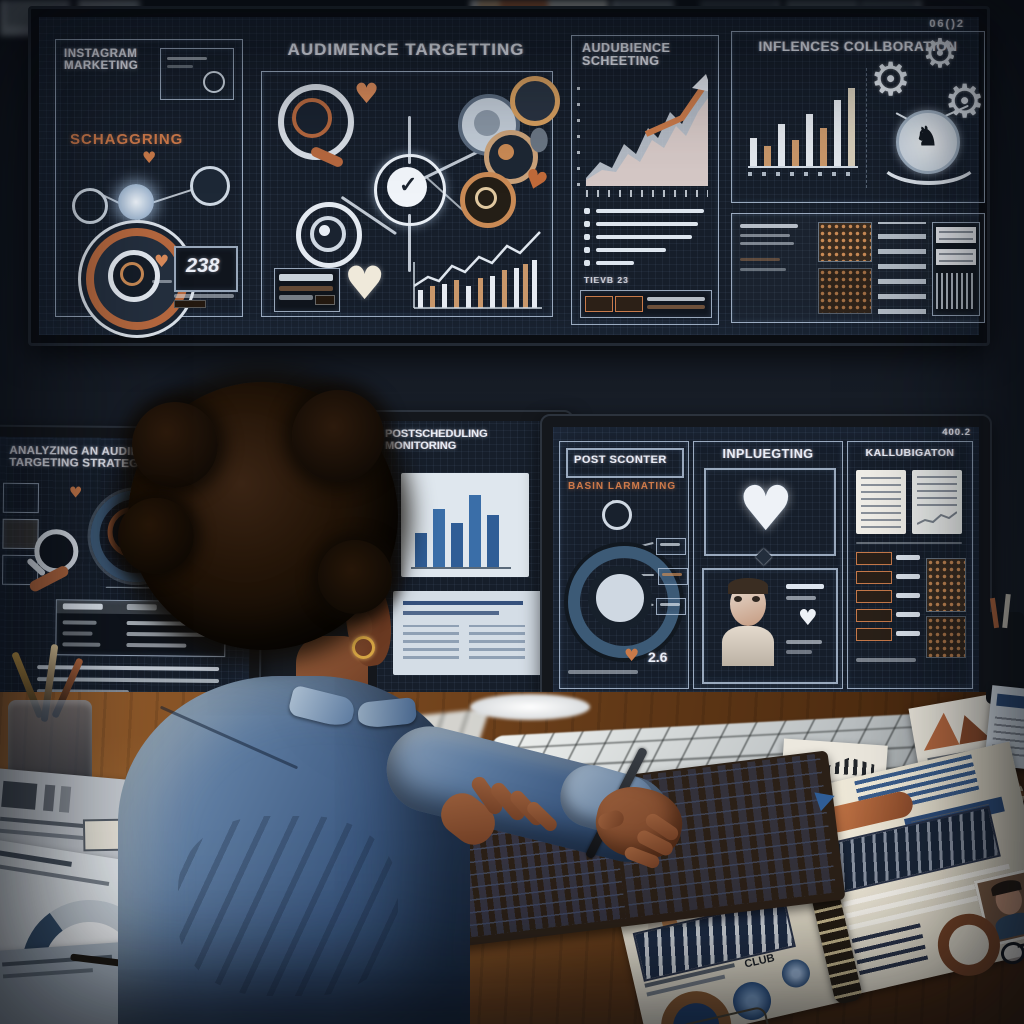 This screenshot has width=1024, height=1024. Describe the element at coordinates (626, 48) in the screenshot. I see `panel3-title-line1: AUDUBIENCE` at that location.